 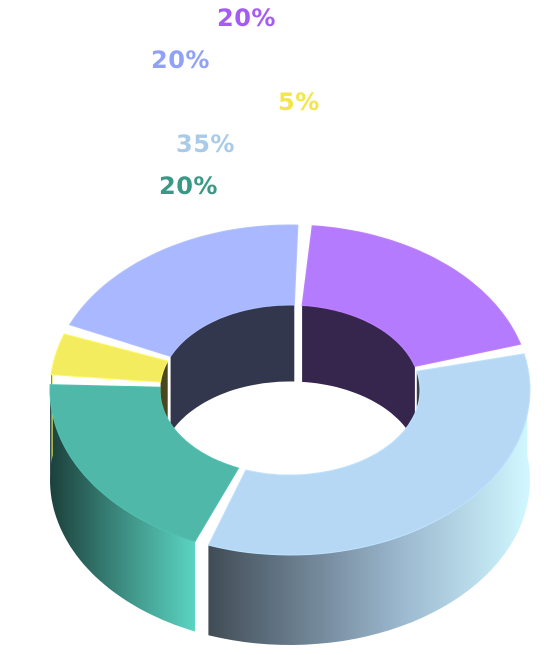 I want to click on data-label-4: 35%, so click(x=205, y=144).